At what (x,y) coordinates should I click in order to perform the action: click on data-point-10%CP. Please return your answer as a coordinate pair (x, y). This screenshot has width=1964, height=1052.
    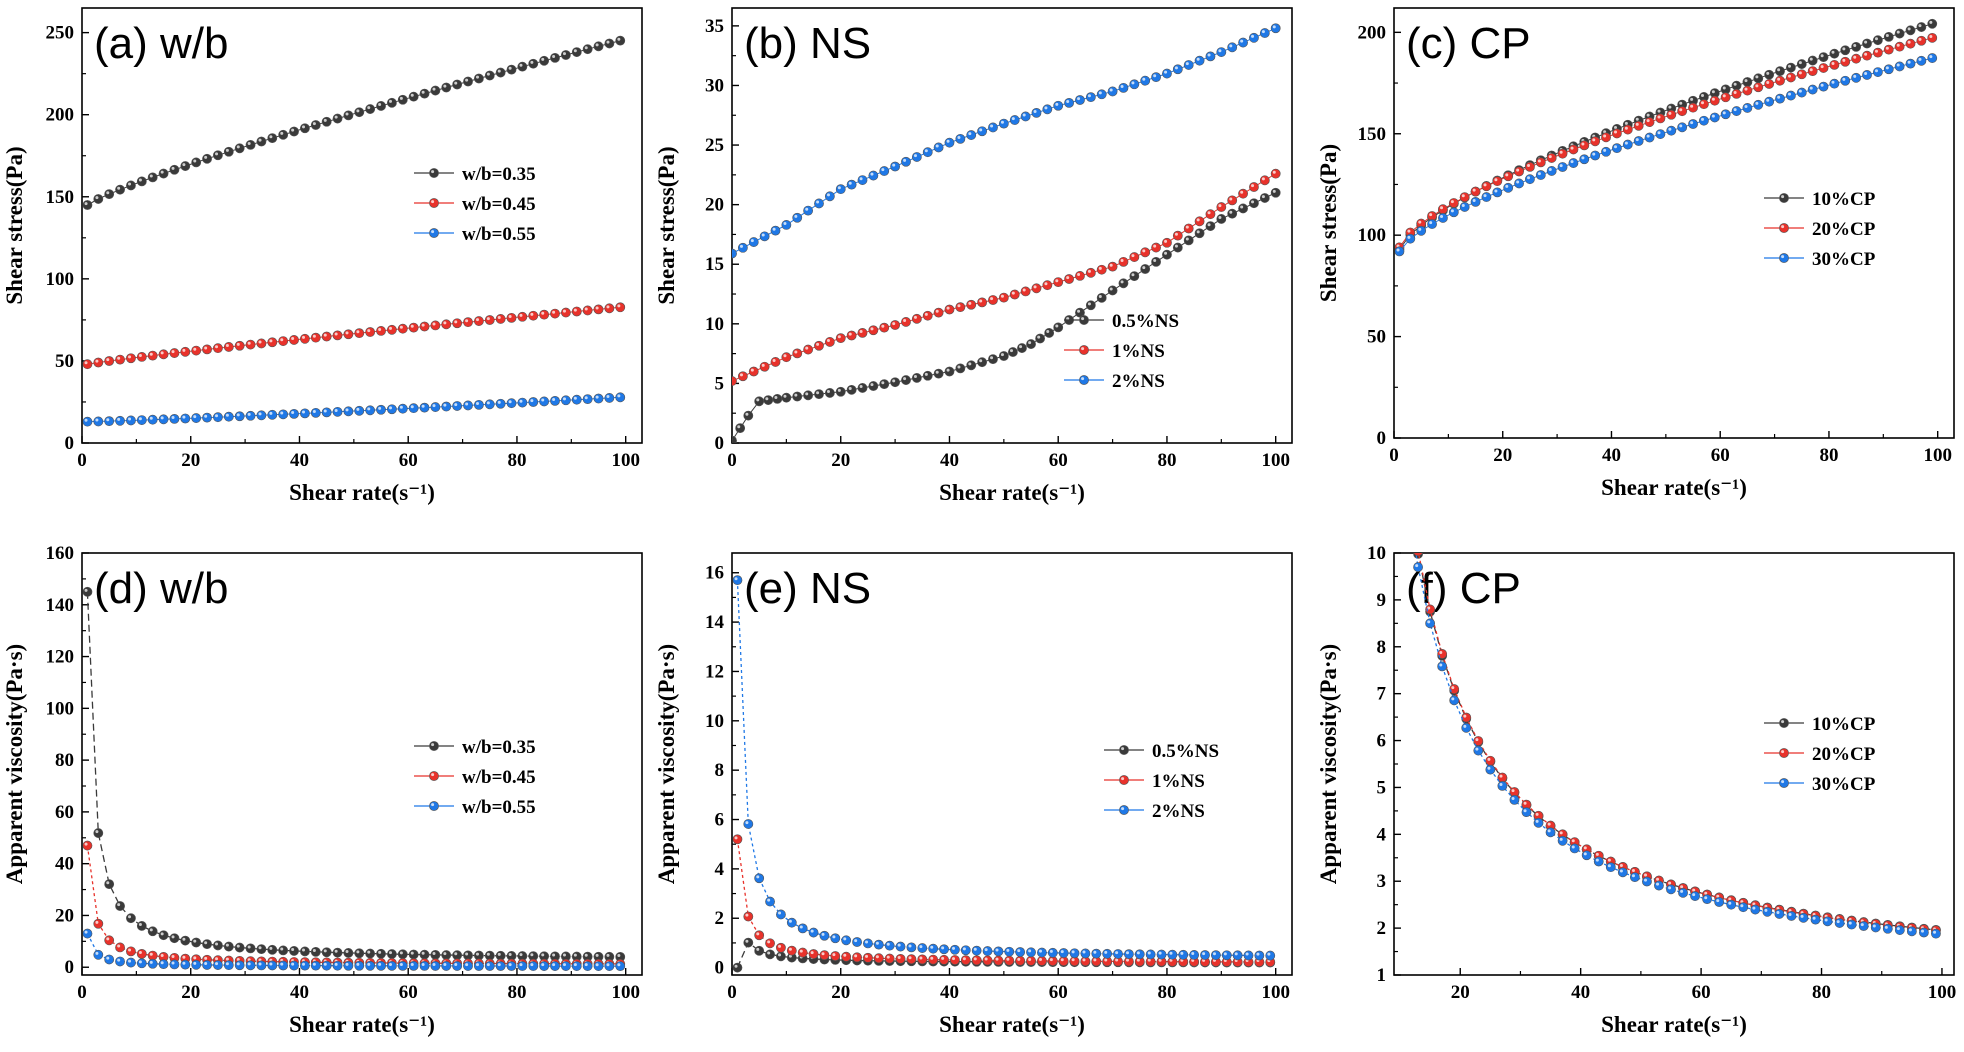
    Looking at the image, I should click on (1780, 71).